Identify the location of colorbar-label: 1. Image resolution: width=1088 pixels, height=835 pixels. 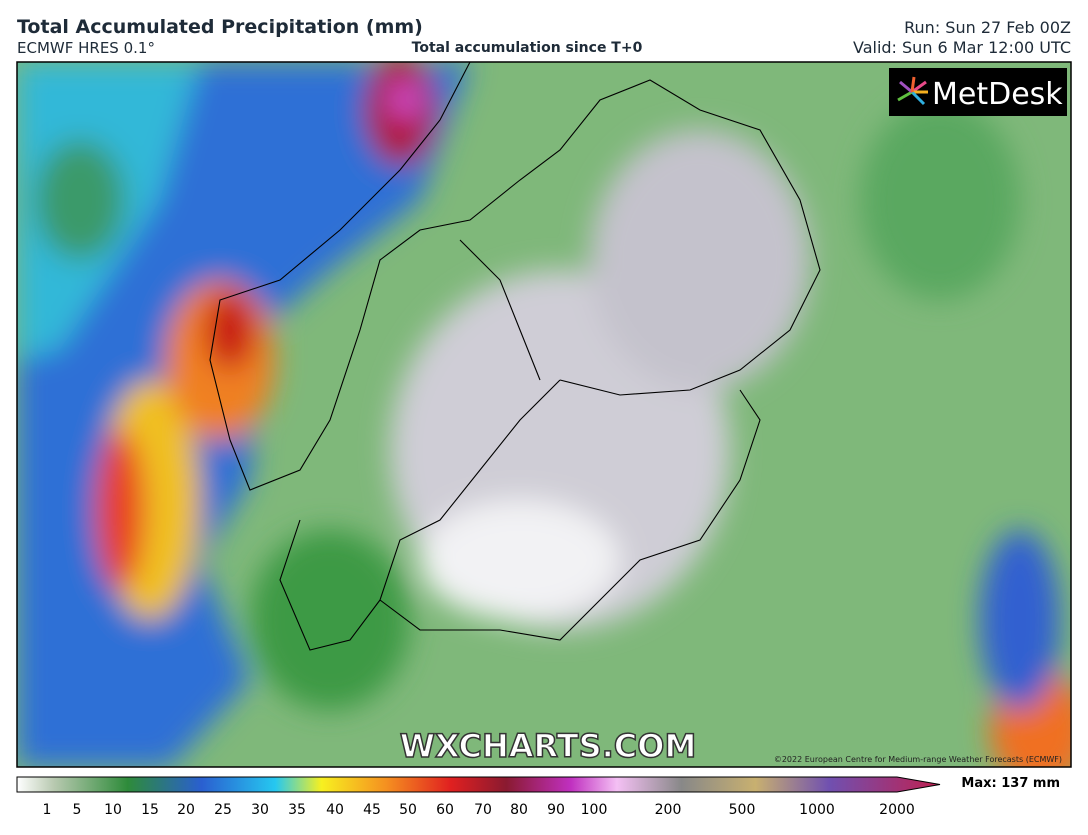
(47, 810).